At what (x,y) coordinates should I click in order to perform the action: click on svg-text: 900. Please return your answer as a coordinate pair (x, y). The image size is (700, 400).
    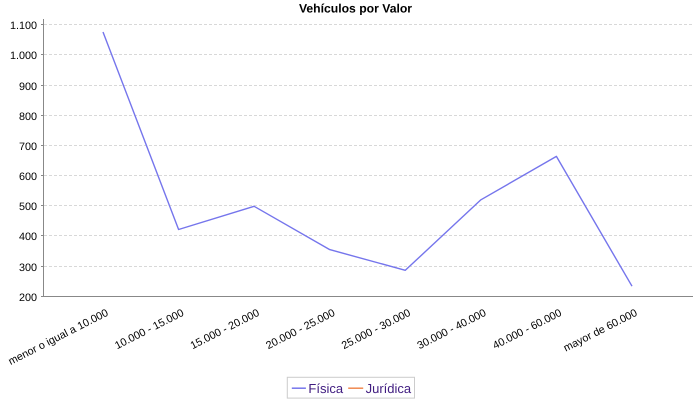
    Looking at the image, I should click on (28, 87).